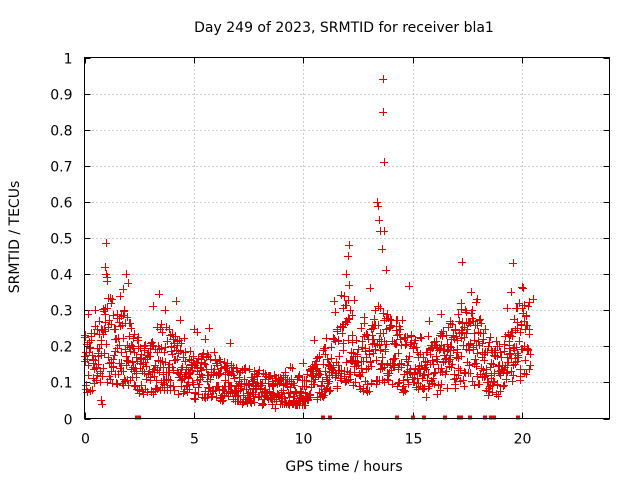 The image size is (640, 480). Describe the element at coordinates (194, 440) in the screenshot. I see `x-tick-label: 5` at that location.